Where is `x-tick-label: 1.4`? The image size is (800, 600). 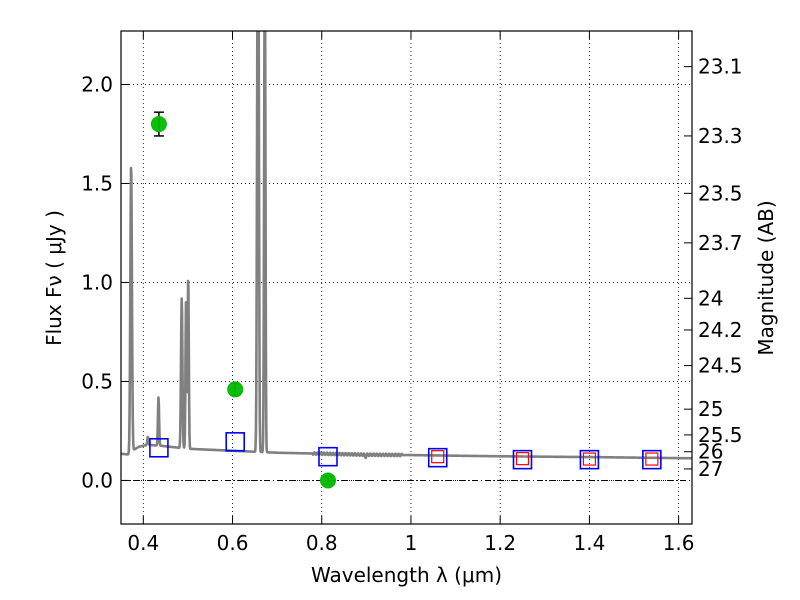 x-tick-label: 1.4 is located at coordinates (589, 543).